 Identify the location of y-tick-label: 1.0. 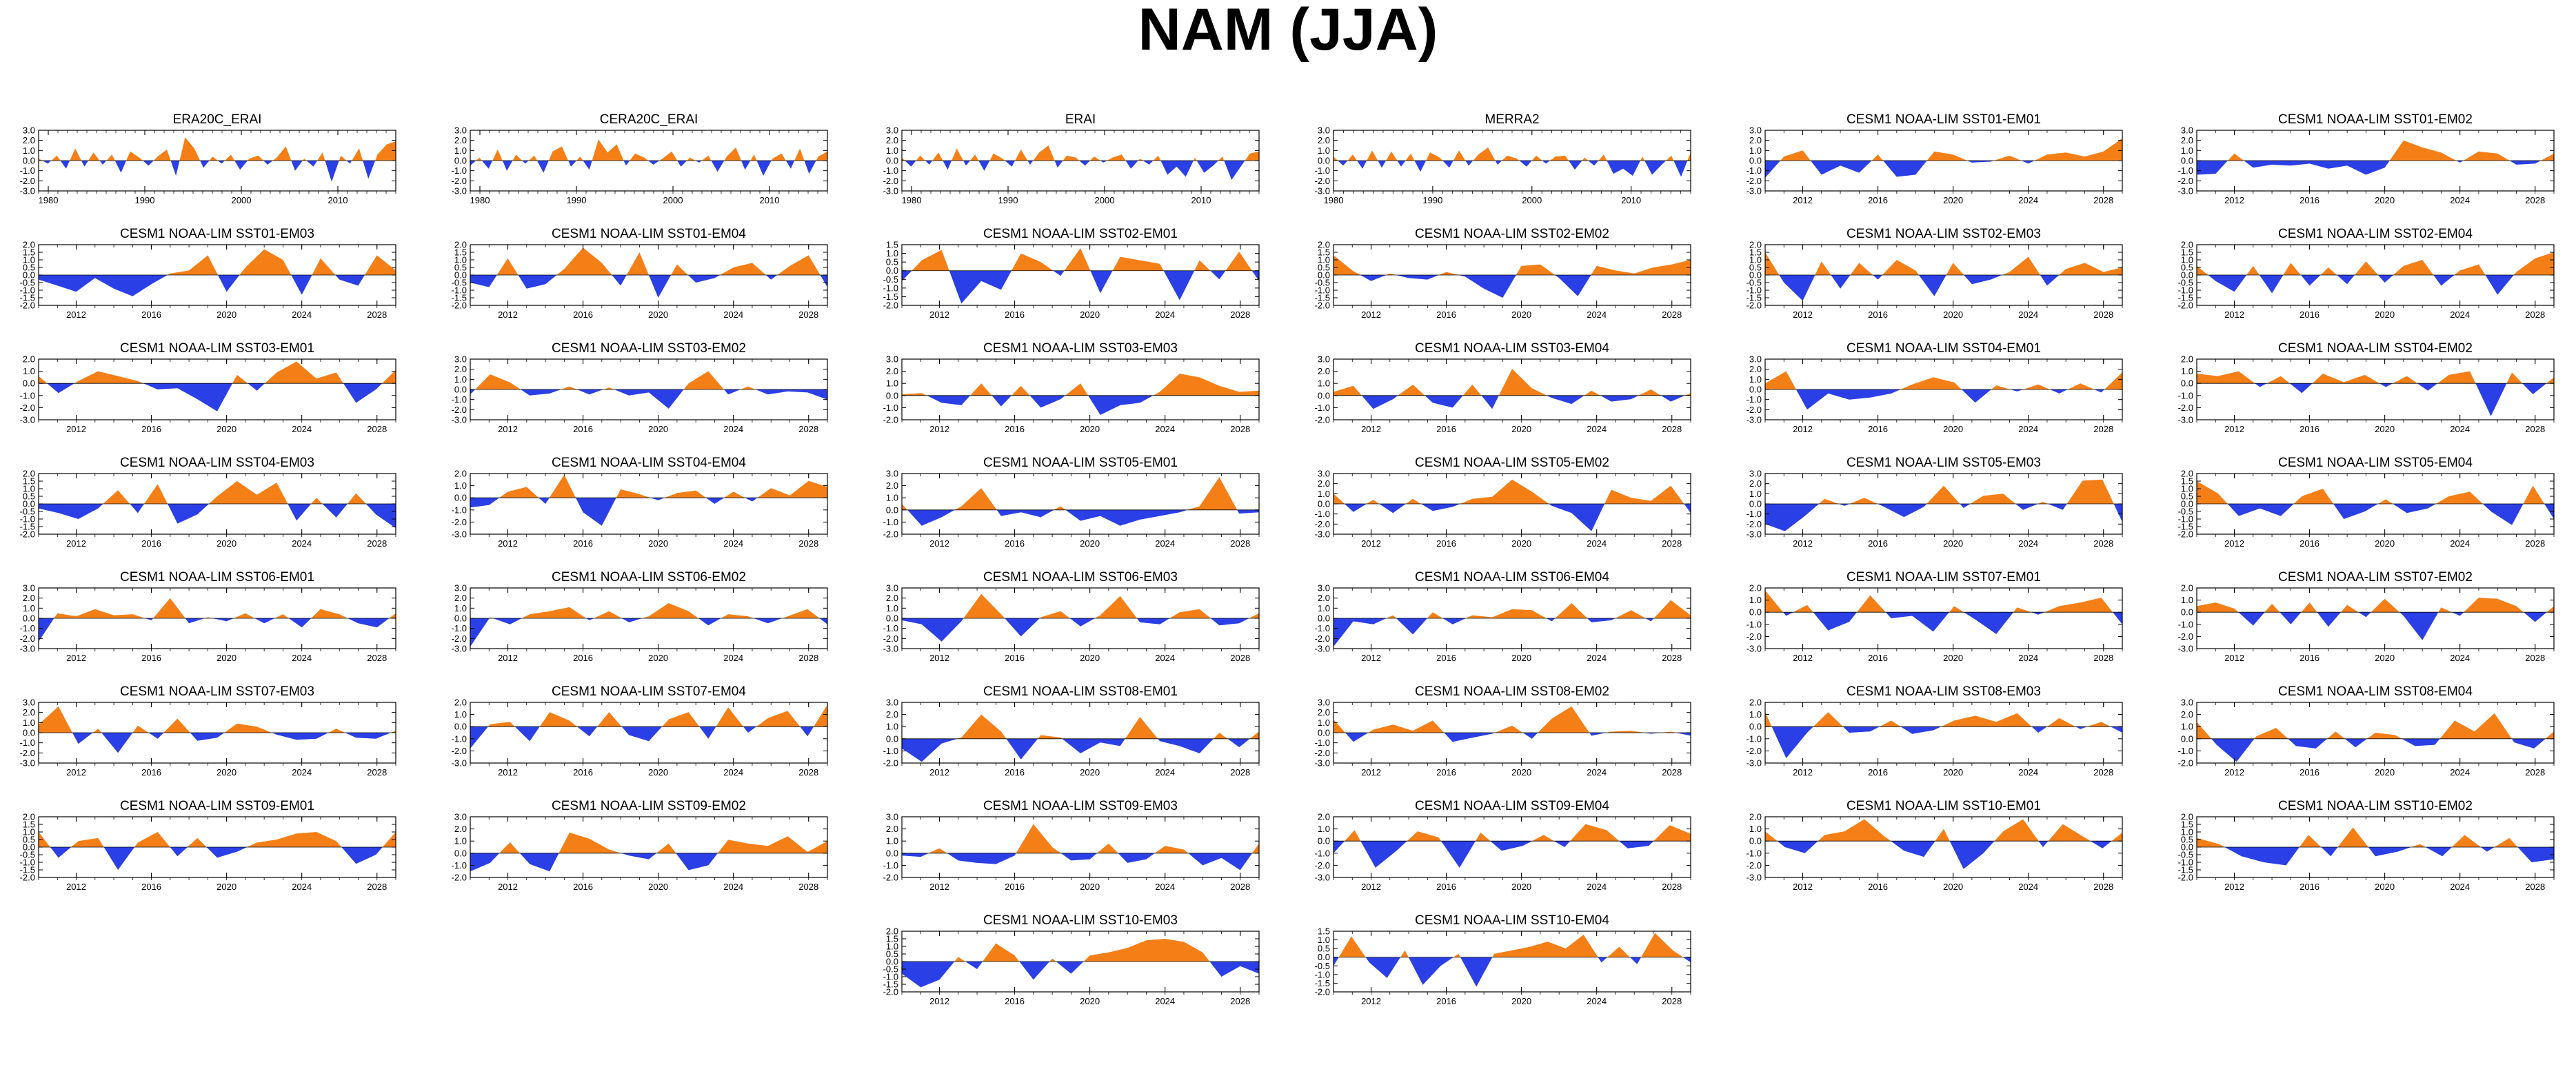
(1755, 260).